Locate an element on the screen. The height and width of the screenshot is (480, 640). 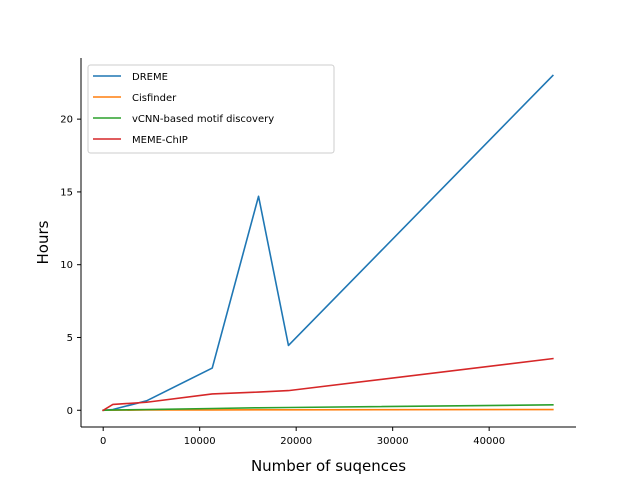
x-tick-label: 40000 is located at coordinates (489, 441).